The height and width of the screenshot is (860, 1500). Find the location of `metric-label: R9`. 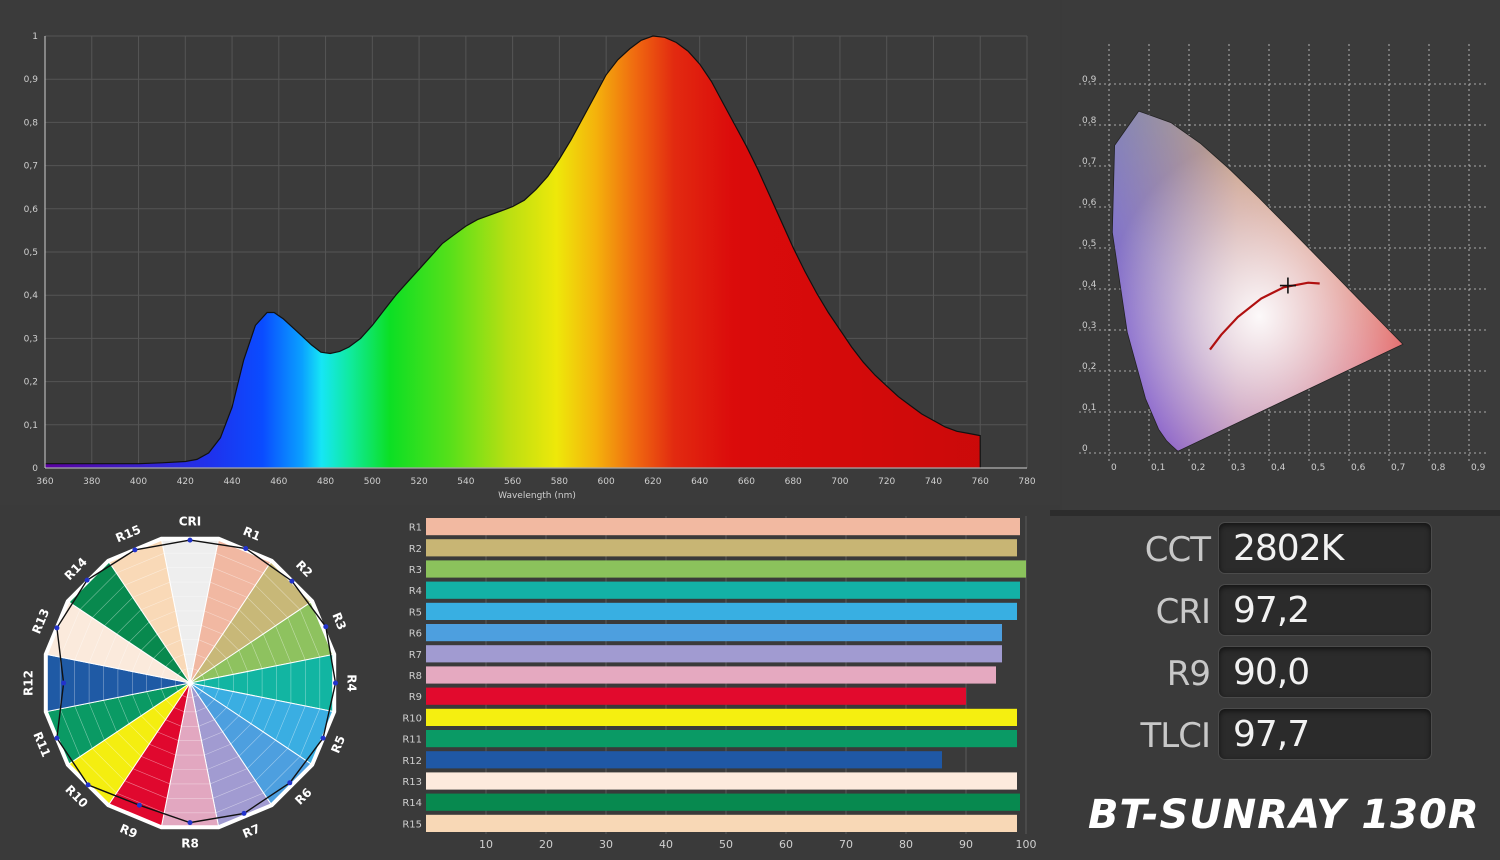

metric-label: R9 is located at coordinates (1188, 674).